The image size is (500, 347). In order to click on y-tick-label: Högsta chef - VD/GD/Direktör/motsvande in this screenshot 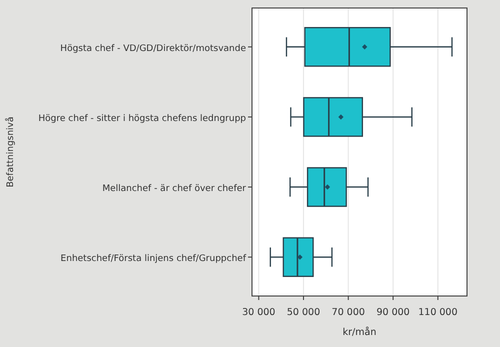, I will do `click(153, 49)`.